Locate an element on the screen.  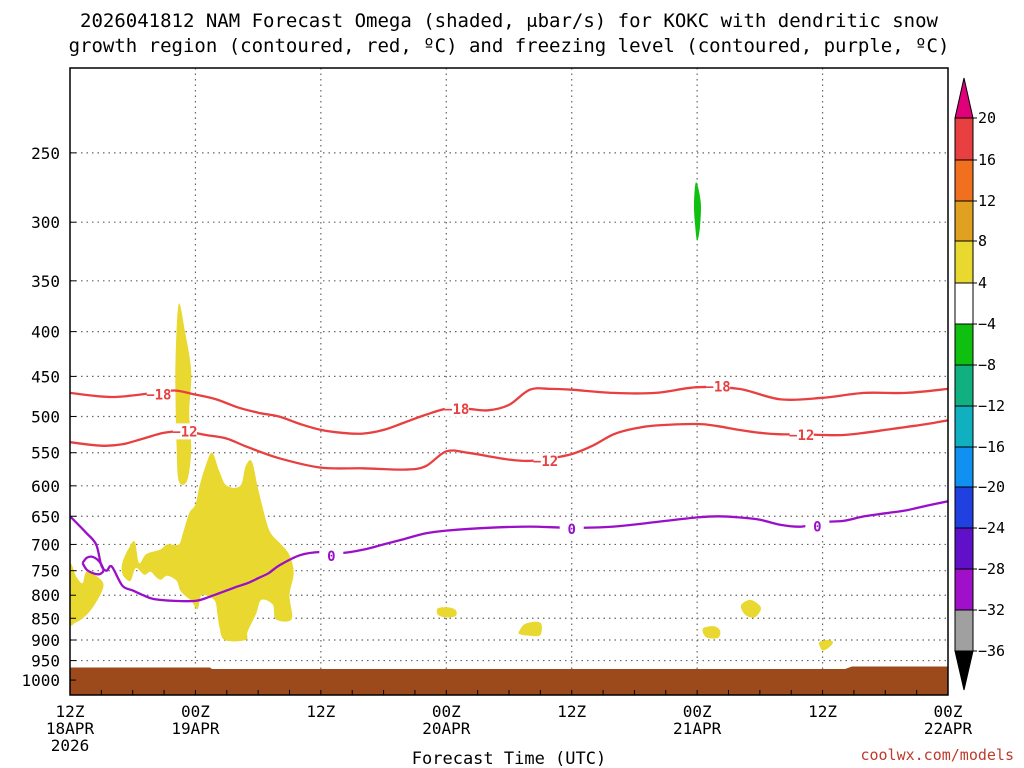
ground-surface is located at coordinates (509, 680).